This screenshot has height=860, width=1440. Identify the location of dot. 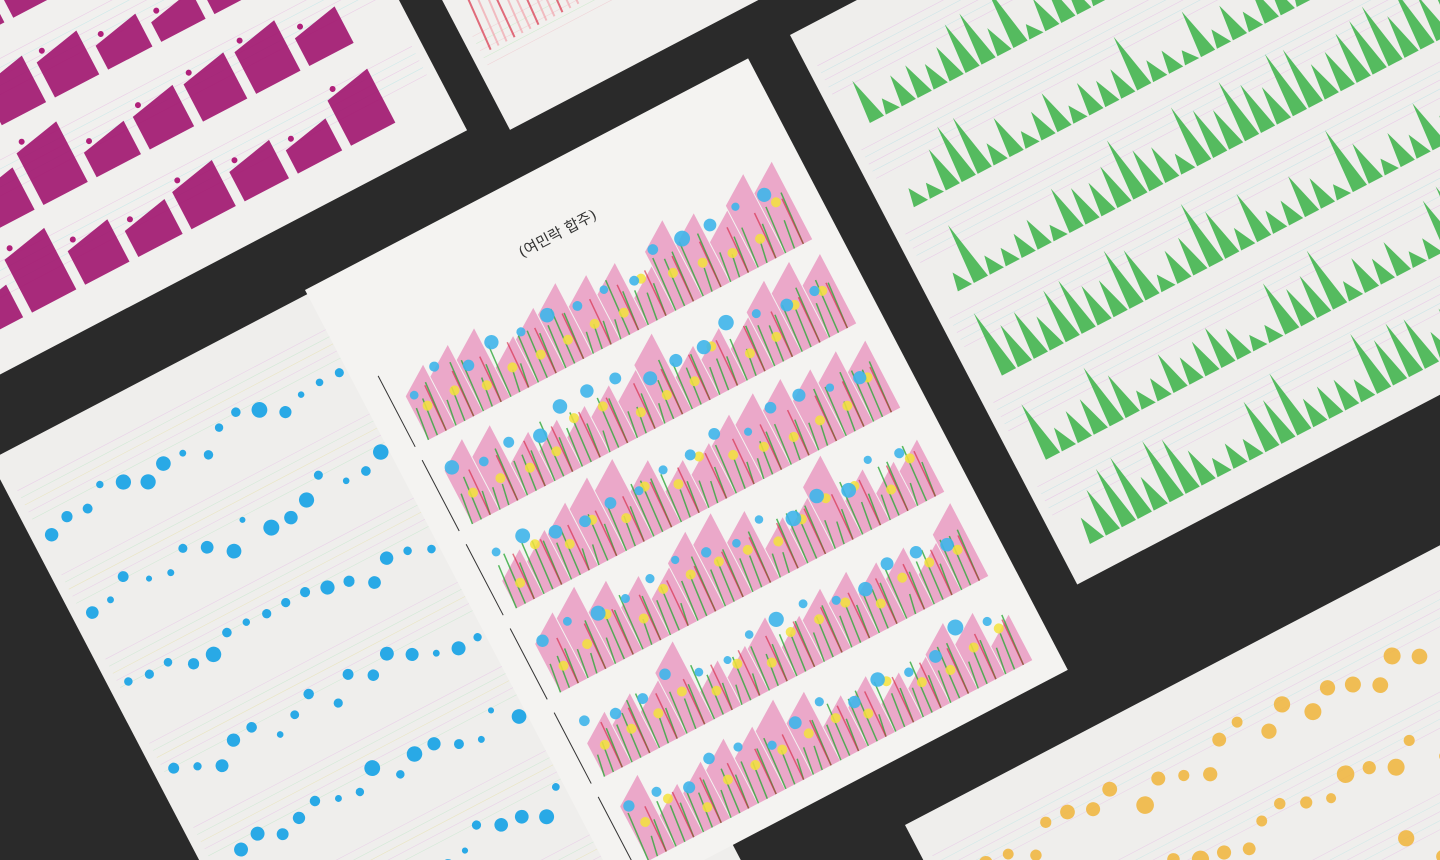
(72, 239).